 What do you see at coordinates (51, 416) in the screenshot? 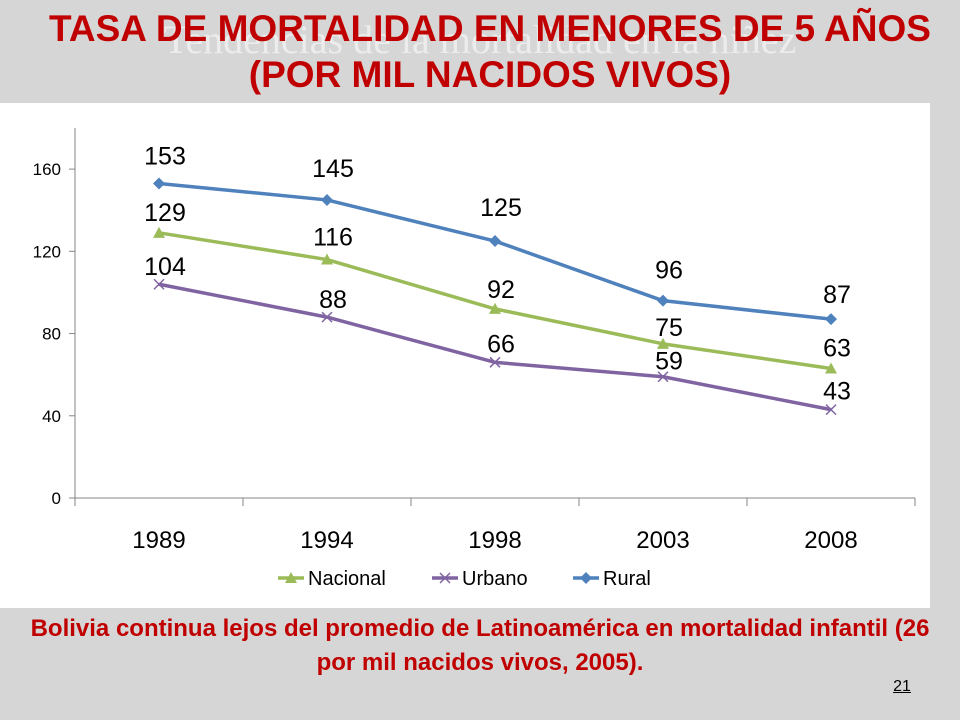
I see `y-tick-label: 40` at bounding box center [51, 416].